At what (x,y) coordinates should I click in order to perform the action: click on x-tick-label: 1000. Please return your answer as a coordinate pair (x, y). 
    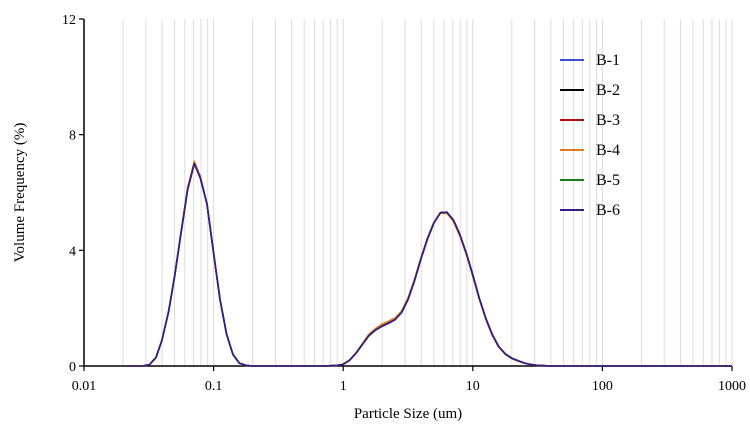
    Looking at the image, I should click on (732, 386).